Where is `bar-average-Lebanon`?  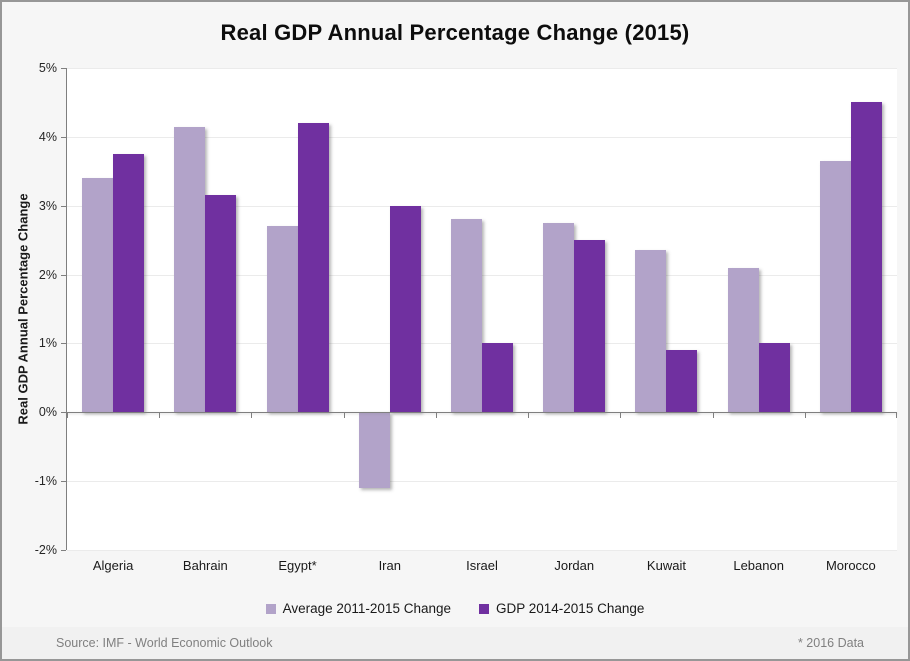 bar-average-Lebanon is located at coordinates (743, 340).